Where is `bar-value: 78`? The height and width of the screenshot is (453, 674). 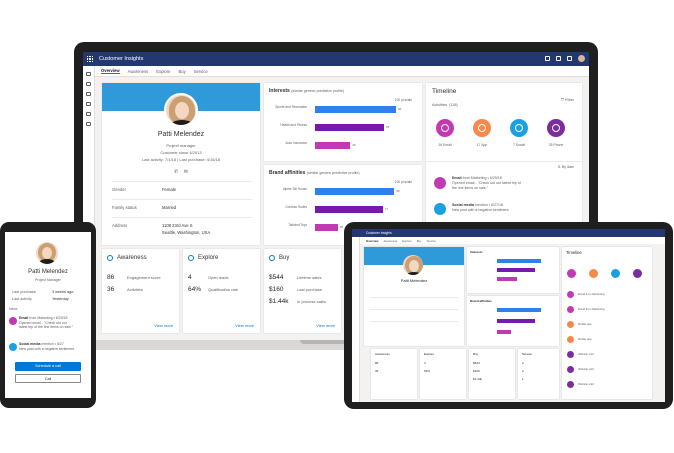 bar-value: 78 is located at coordinates (387, 127).